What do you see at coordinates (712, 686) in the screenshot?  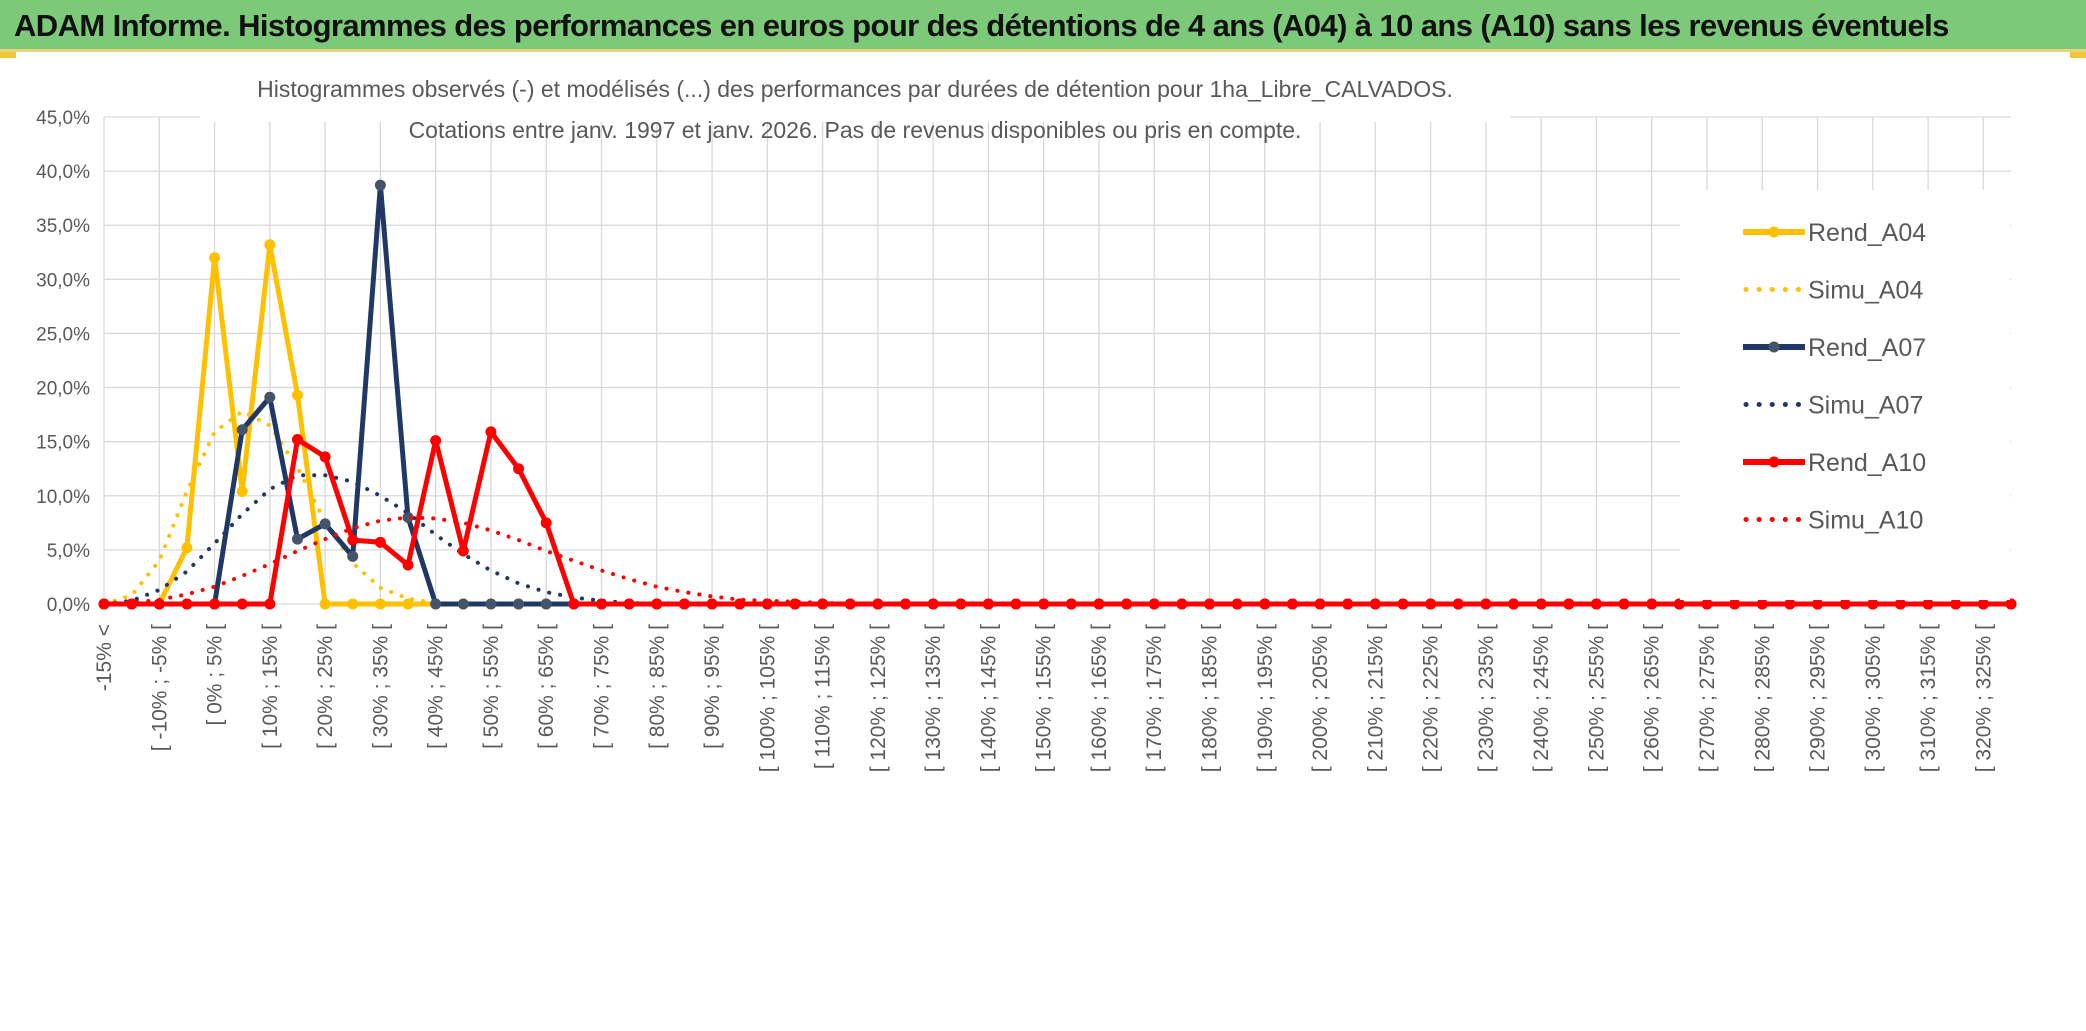 I see `x-tick-label: [ 90% ; 95% [` at bounding box center [712, 686].